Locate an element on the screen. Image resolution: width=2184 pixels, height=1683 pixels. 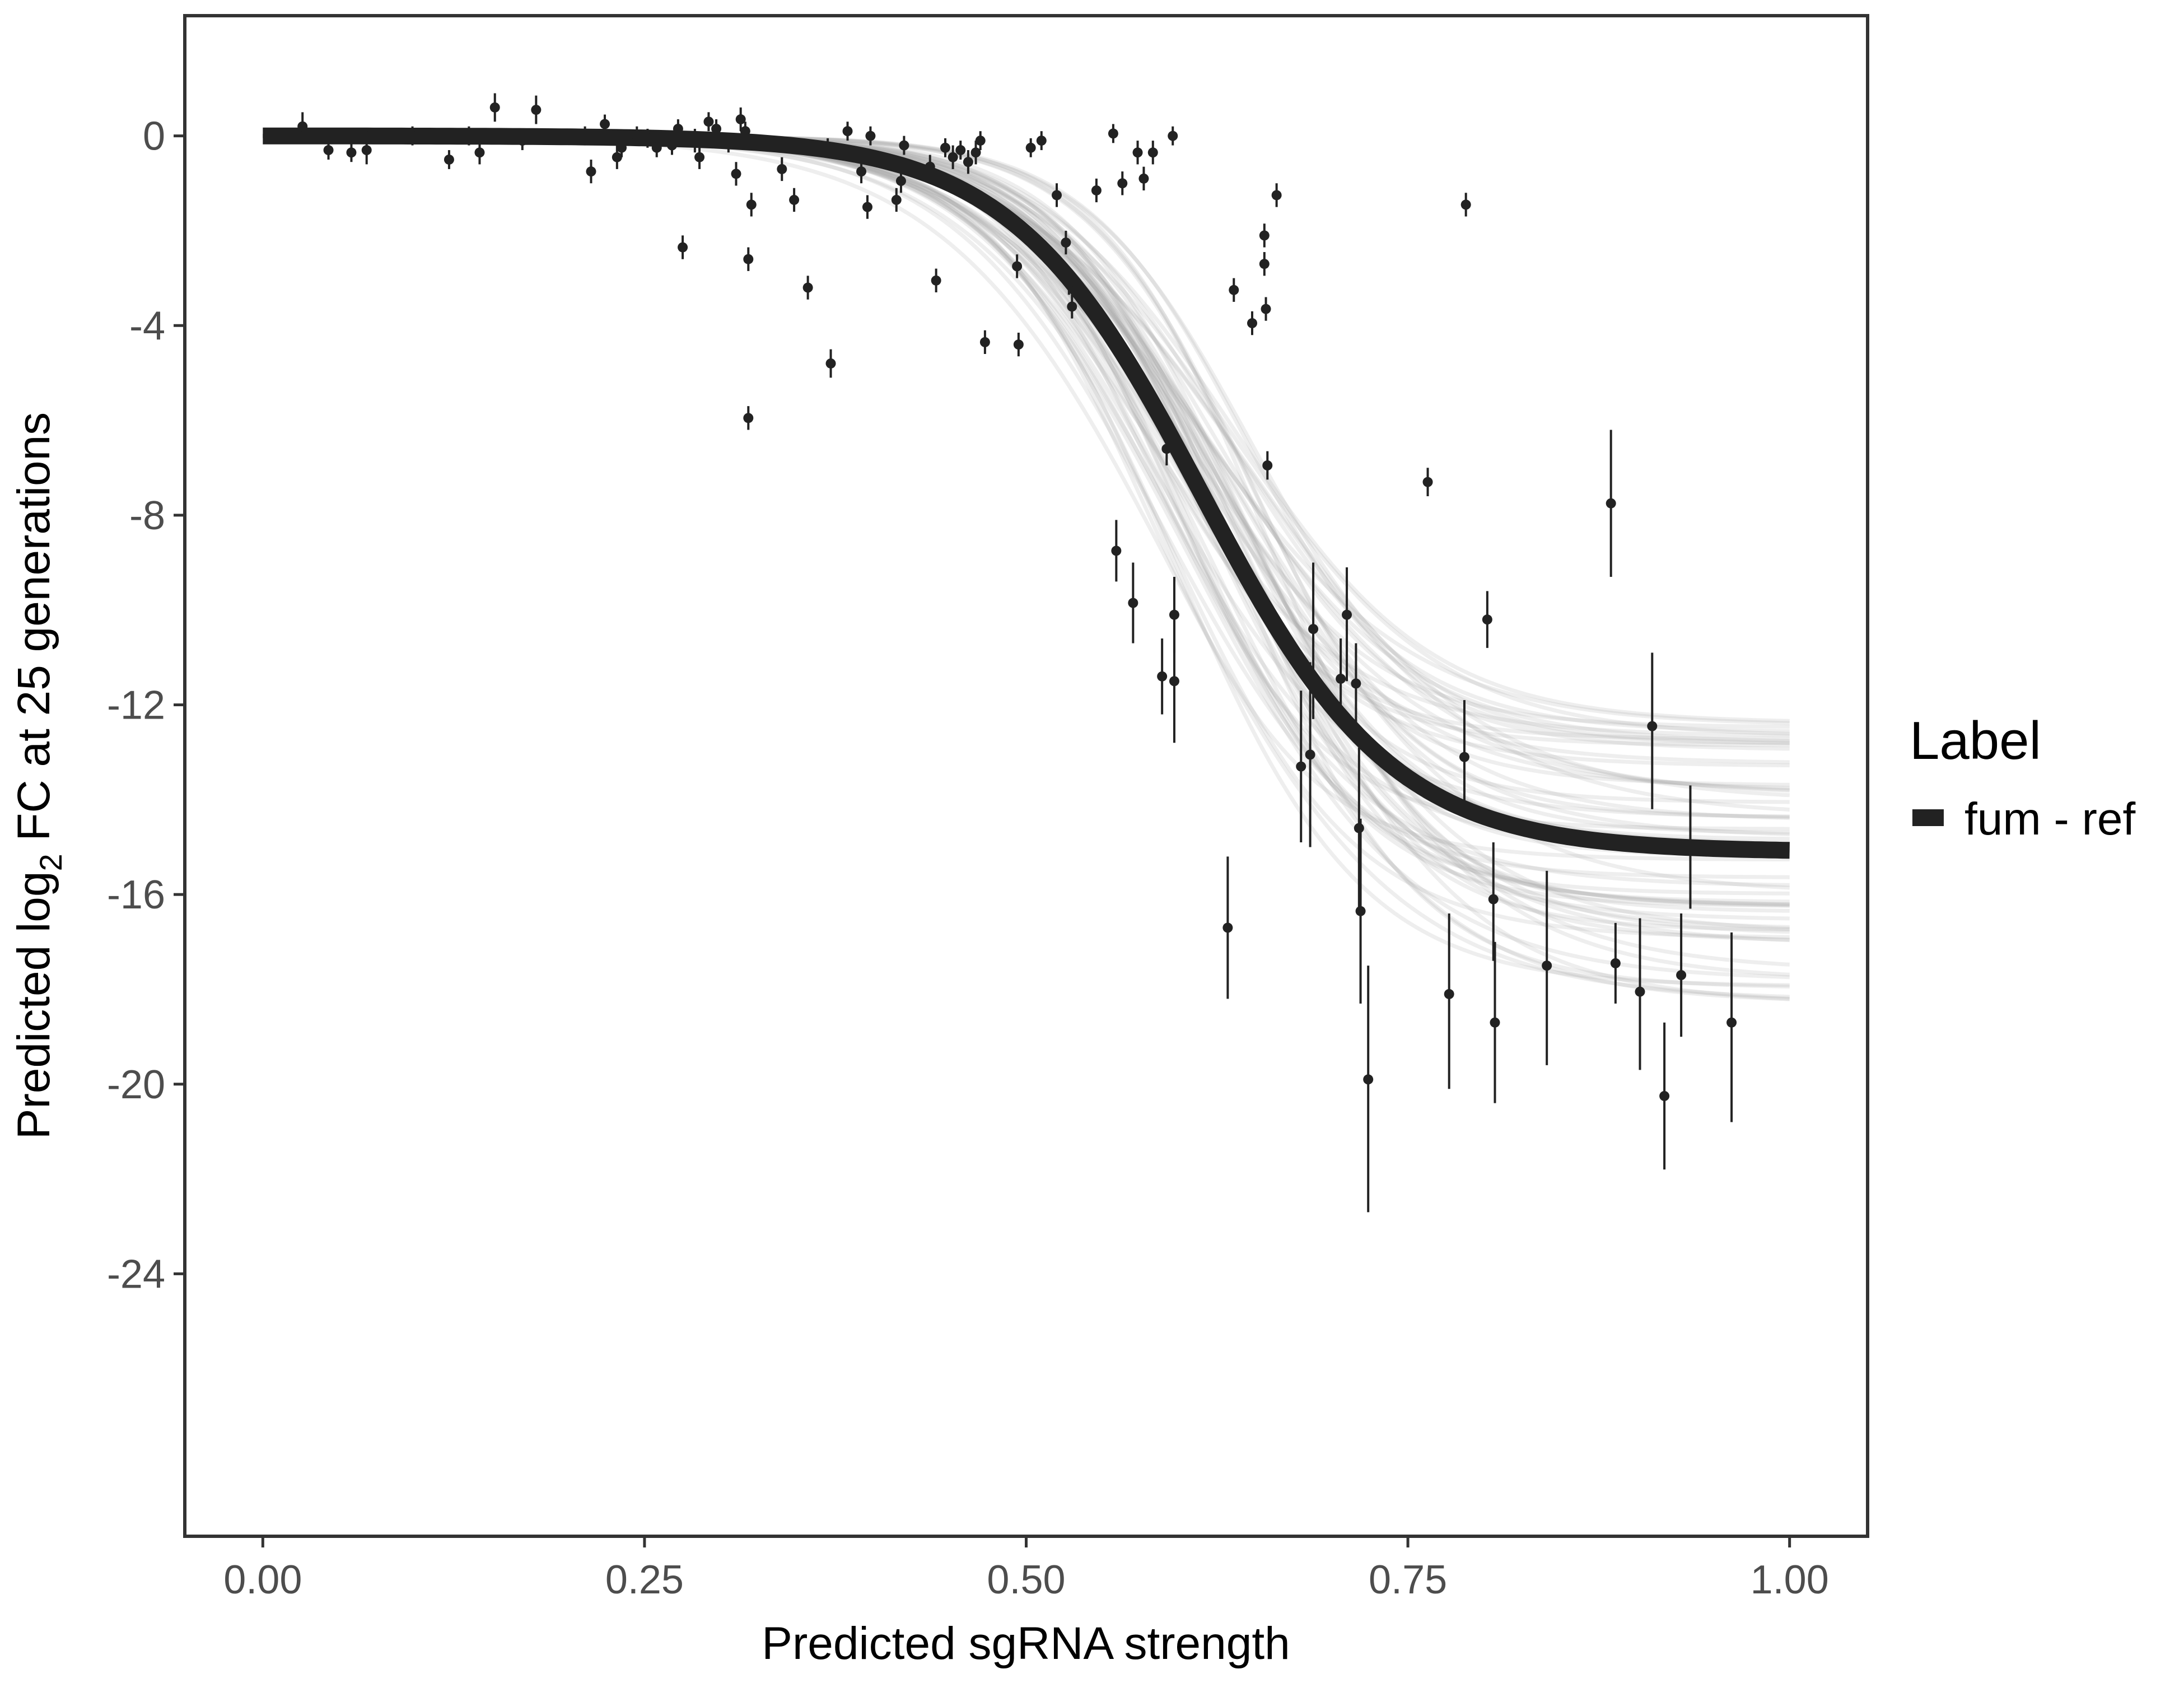
y-tick-label: -12 is located at coordinates (136, 706).